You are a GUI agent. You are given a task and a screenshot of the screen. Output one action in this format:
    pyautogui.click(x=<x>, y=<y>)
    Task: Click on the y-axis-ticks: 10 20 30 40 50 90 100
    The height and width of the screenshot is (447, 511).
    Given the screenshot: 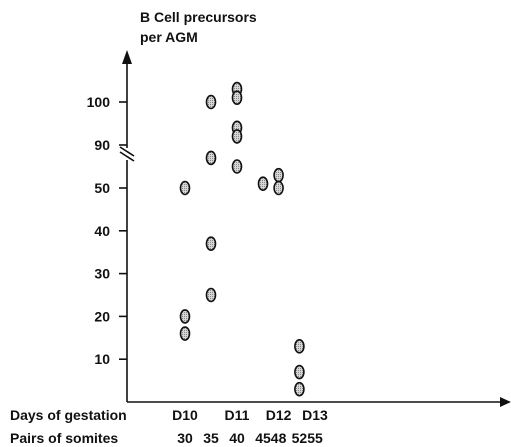 What is the action you would take?
    pyautogui.click(x=107, y=230)
    